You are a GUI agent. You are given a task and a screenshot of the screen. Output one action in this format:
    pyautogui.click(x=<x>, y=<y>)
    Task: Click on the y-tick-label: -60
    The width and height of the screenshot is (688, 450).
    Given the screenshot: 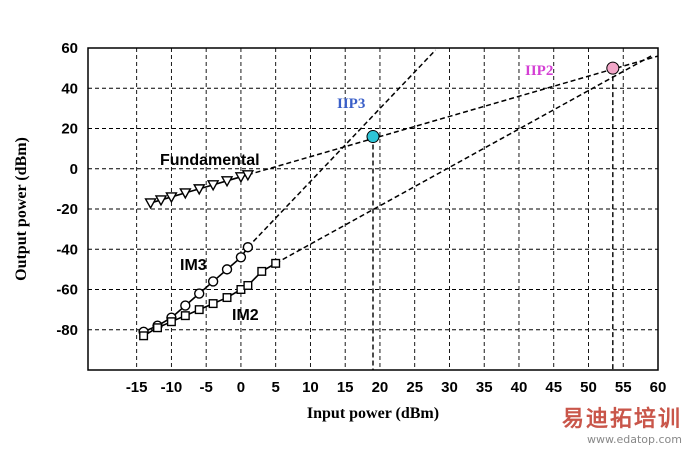 What is the action you would take?
    pyautogui.click(x=67, y=290)
    